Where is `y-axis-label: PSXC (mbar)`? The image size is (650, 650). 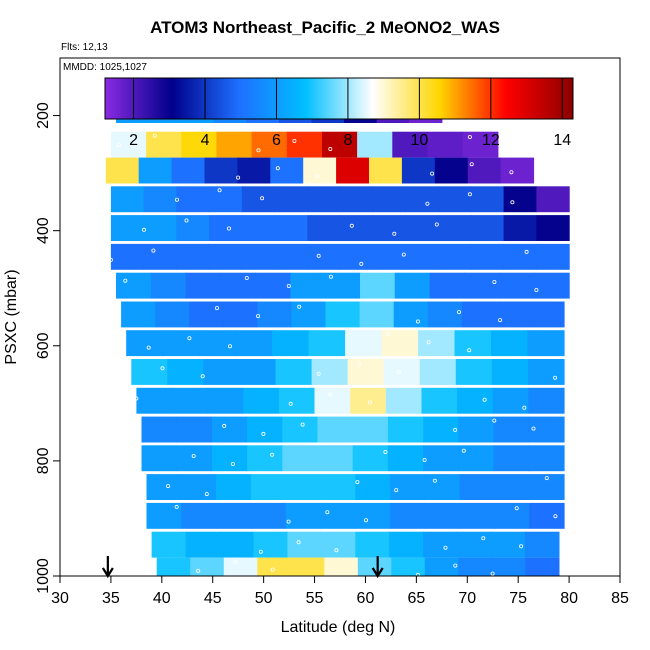 y-axis-label: PSXC (mbar) is located at coordinates (11, 316).